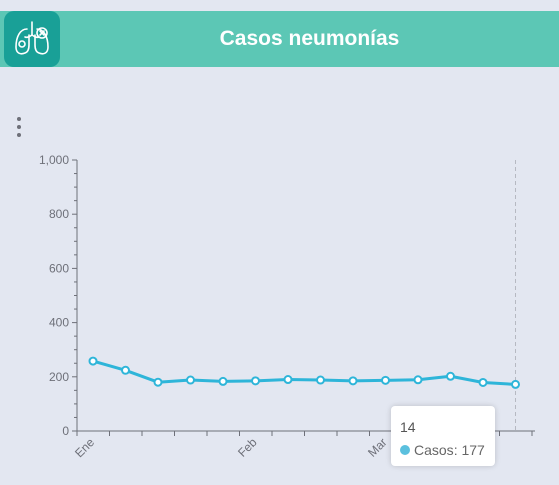 The image size is (559, 485). I want to click on y-tick-label: 600, so click(59, 268).